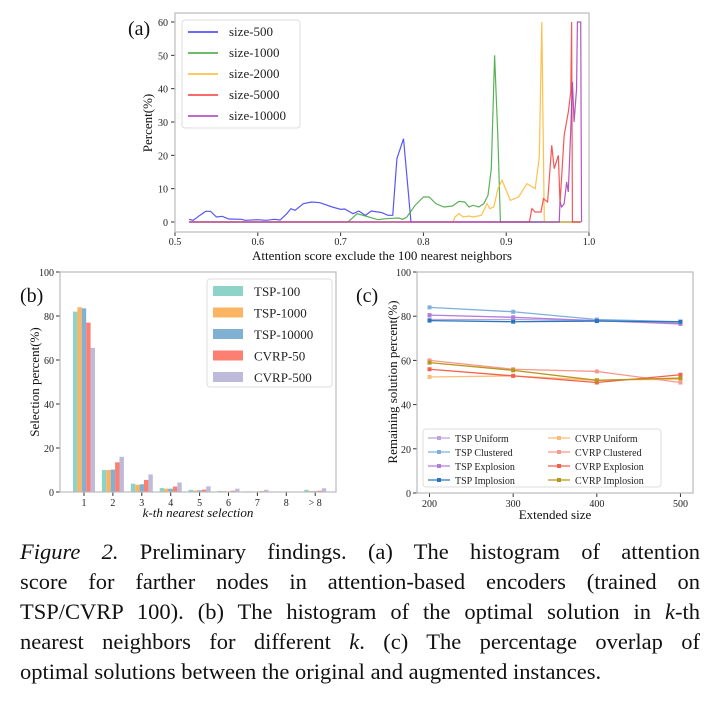  What do you see at coordinates (506, 242) in the screenshot?
I see `x-tick-label: 0.9` at bounding box center [506, 242].